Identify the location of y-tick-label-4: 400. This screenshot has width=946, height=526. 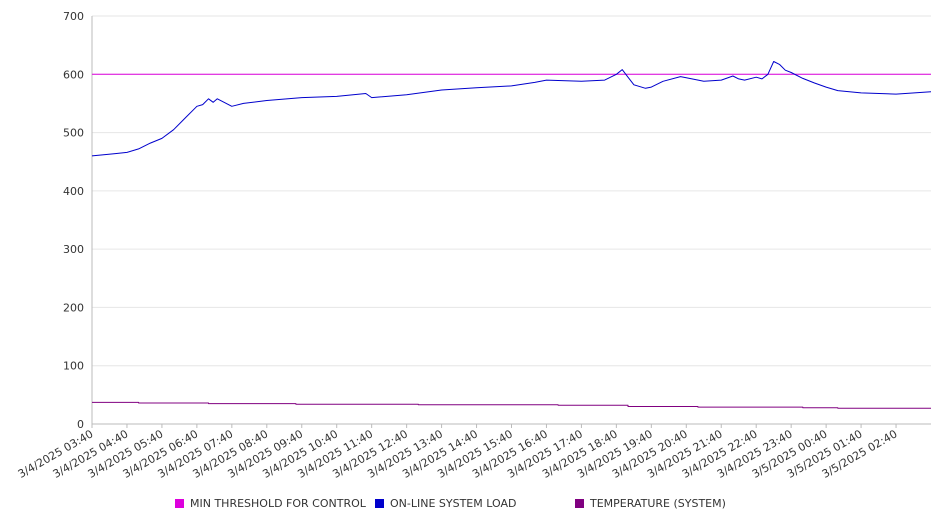
(73, 191).